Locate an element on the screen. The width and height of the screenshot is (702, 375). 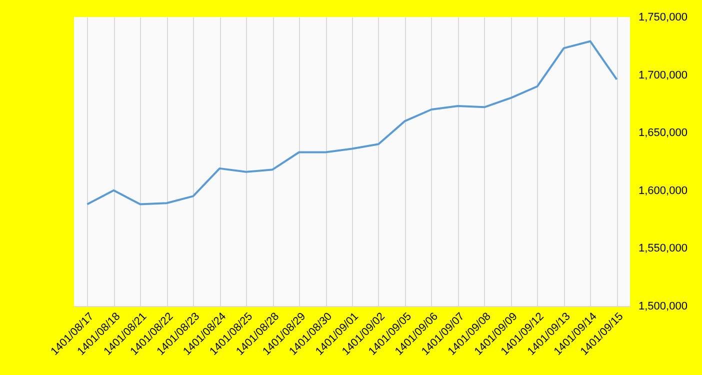
y-tick-label: 1,550,000 is located at coordinates (663, 248).